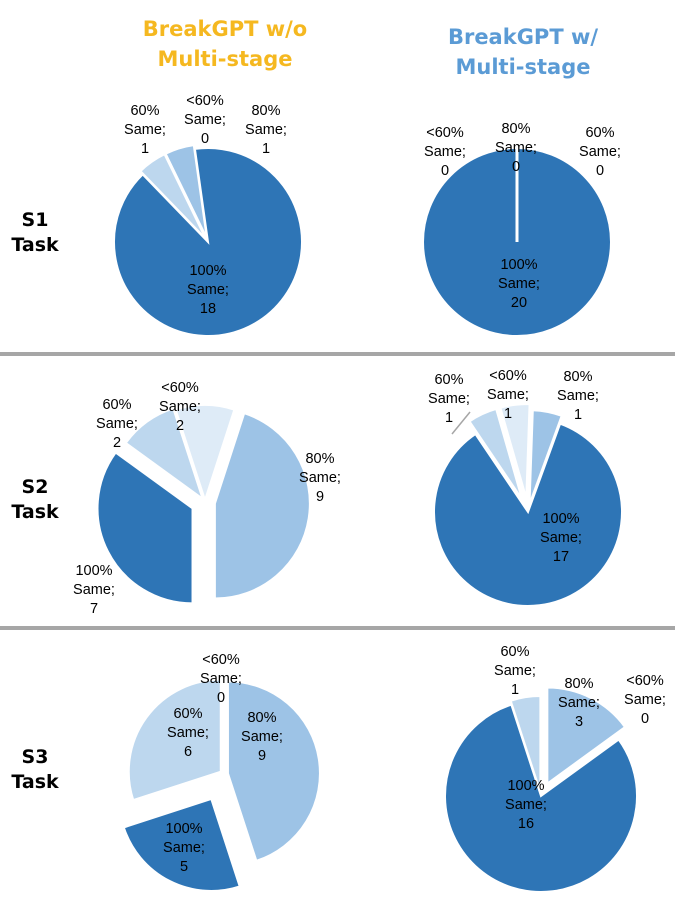  Describe the element at coordinates (526, 824) in the screenshot. I see `data-label-line: 16` at that location.